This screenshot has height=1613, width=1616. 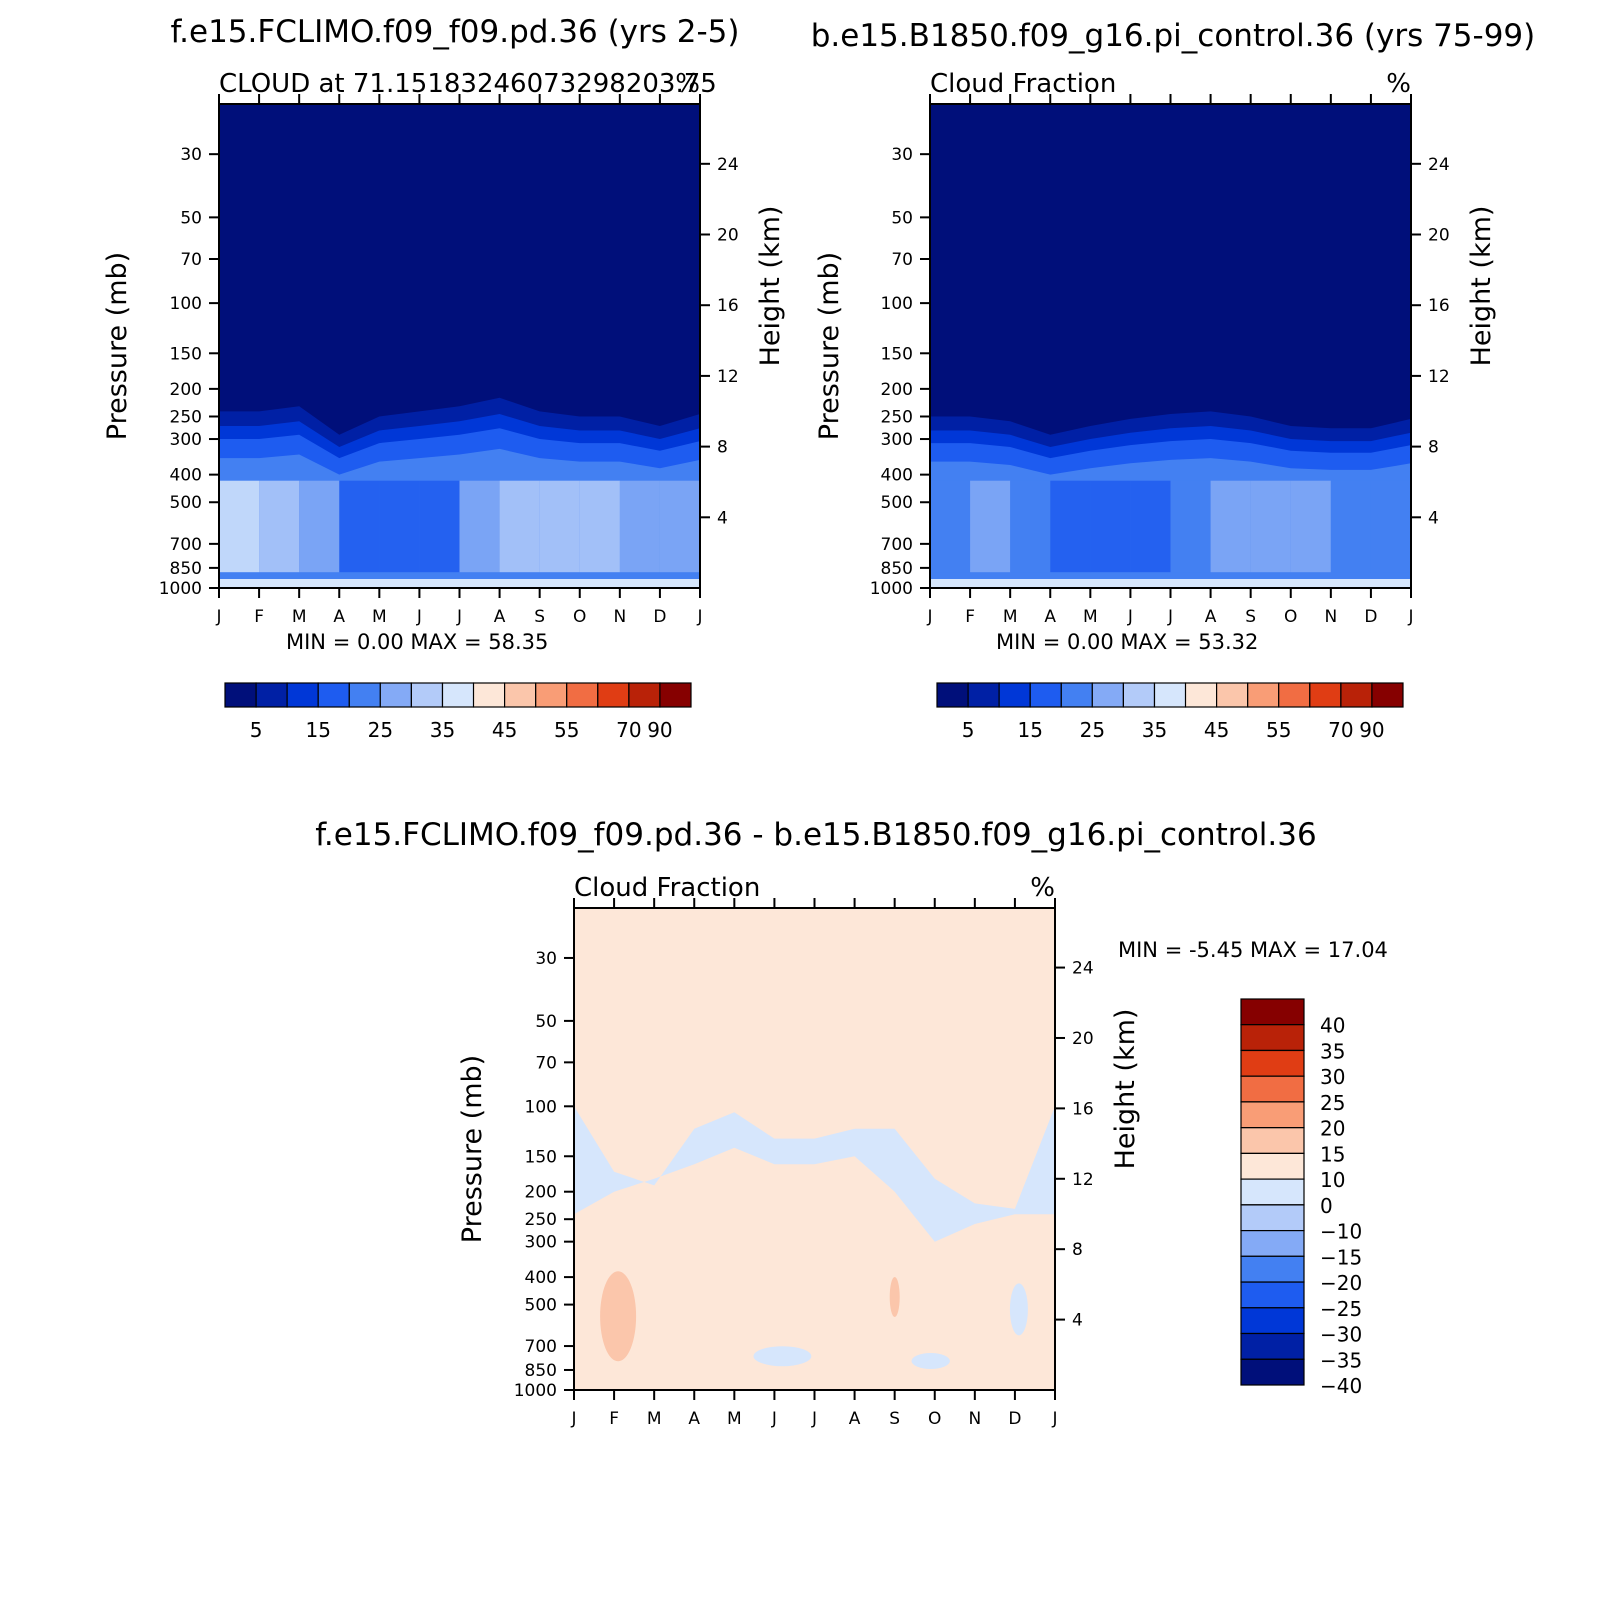 What do you see at coordinates (891, 589) in the screenshot?
I see `y-tick-label: 1000` at bounding box center [891, 589].